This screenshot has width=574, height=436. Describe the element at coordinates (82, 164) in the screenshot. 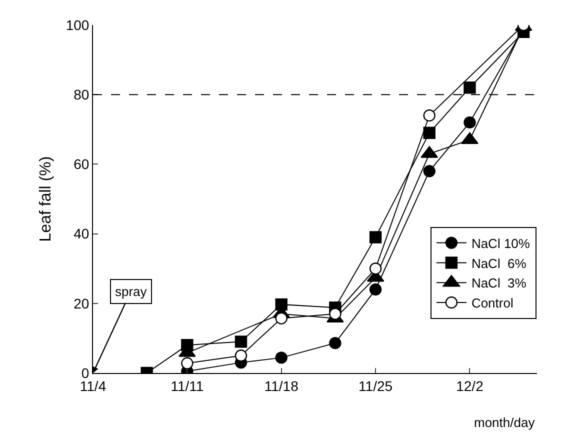

I see `y-tick-label: 60` at that location.